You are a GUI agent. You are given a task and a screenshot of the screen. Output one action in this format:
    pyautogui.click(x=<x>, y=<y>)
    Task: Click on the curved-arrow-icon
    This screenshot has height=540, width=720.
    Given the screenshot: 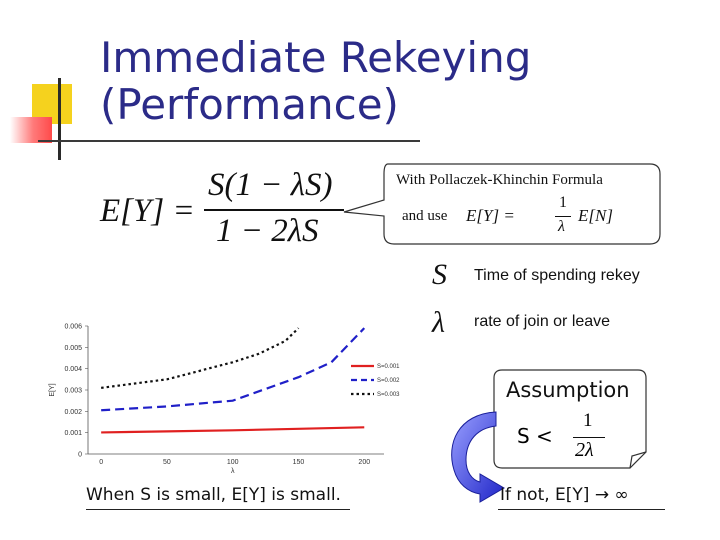 What is the action you would take?
    pyautogui.click(x=478, y=457)
    